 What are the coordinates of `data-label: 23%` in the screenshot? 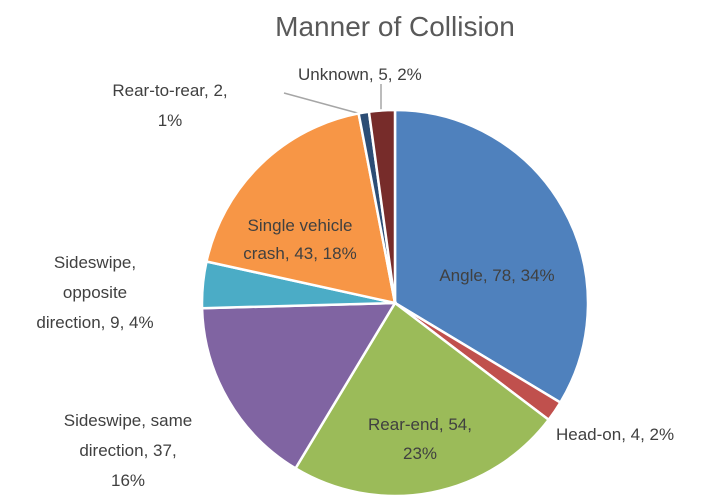 It's located at (420, 453).